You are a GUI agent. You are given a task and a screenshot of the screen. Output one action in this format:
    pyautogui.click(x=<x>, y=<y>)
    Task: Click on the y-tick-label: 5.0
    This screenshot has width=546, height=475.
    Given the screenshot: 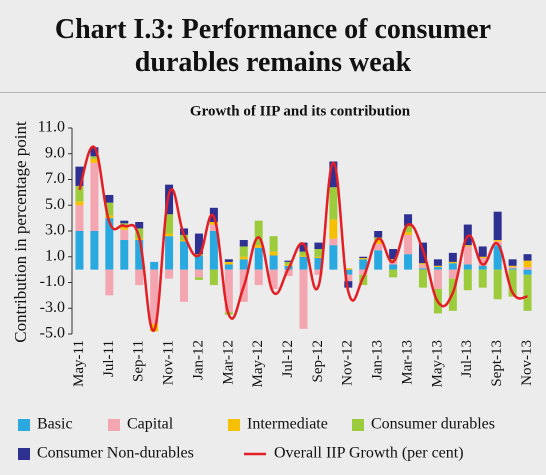 What is the action you would take?
    pyautogui.click(x=55, y=204)
    